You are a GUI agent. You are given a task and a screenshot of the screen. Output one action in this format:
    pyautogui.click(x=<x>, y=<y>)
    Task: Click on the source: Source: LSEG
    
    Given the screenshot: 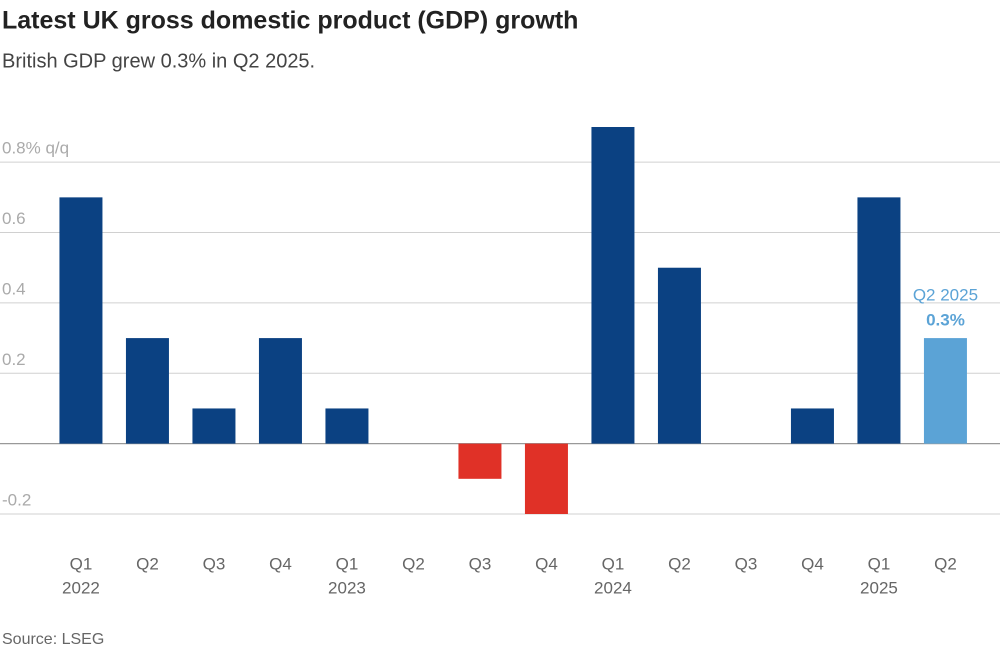 What is the action you would take?
    pyautogui.click(x=53, y=639)
    